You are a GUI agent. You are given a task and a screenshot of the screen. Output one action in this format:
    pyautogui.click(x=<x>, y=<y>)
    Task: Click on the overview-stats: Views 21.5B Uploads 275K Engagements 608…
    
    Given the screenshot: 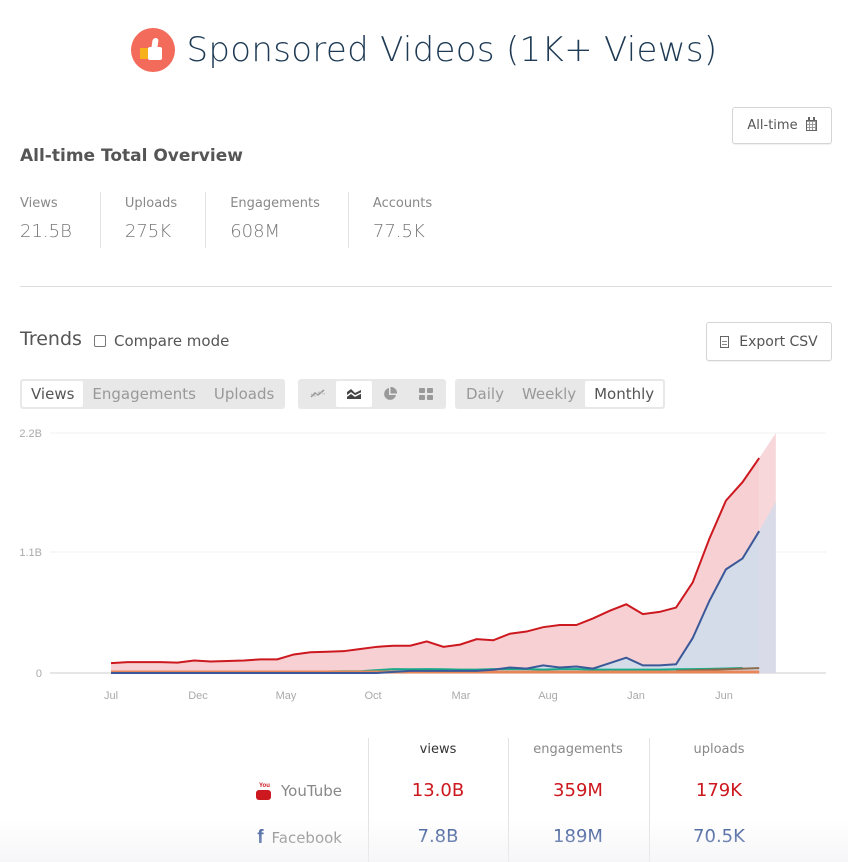 What is the action you would take?
    pyautogui.click(x=252, y=220)
    